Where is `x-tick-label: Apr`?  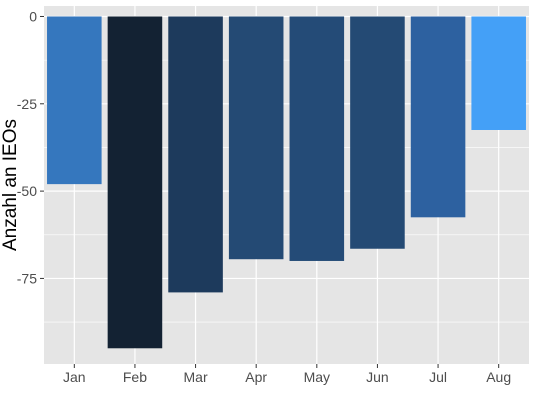 x-tick-label: Apr is located at coordinates (256, 377).